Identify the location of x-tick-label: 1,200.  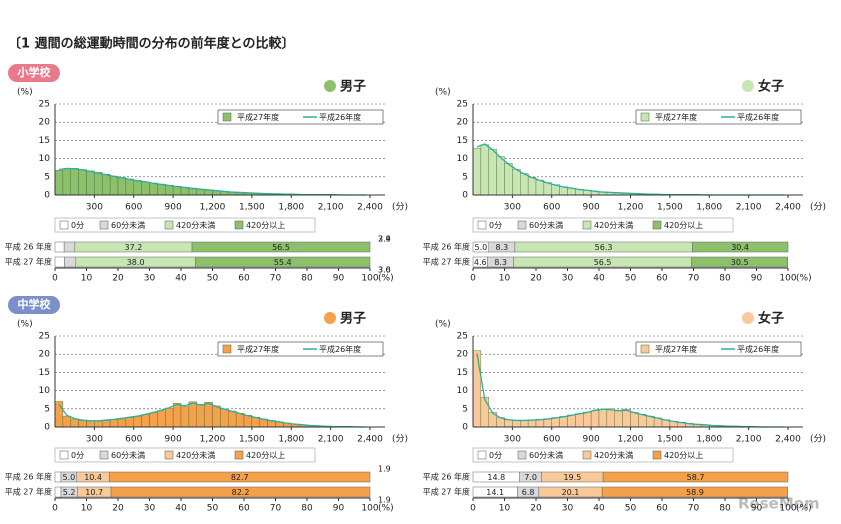
(631, 208).